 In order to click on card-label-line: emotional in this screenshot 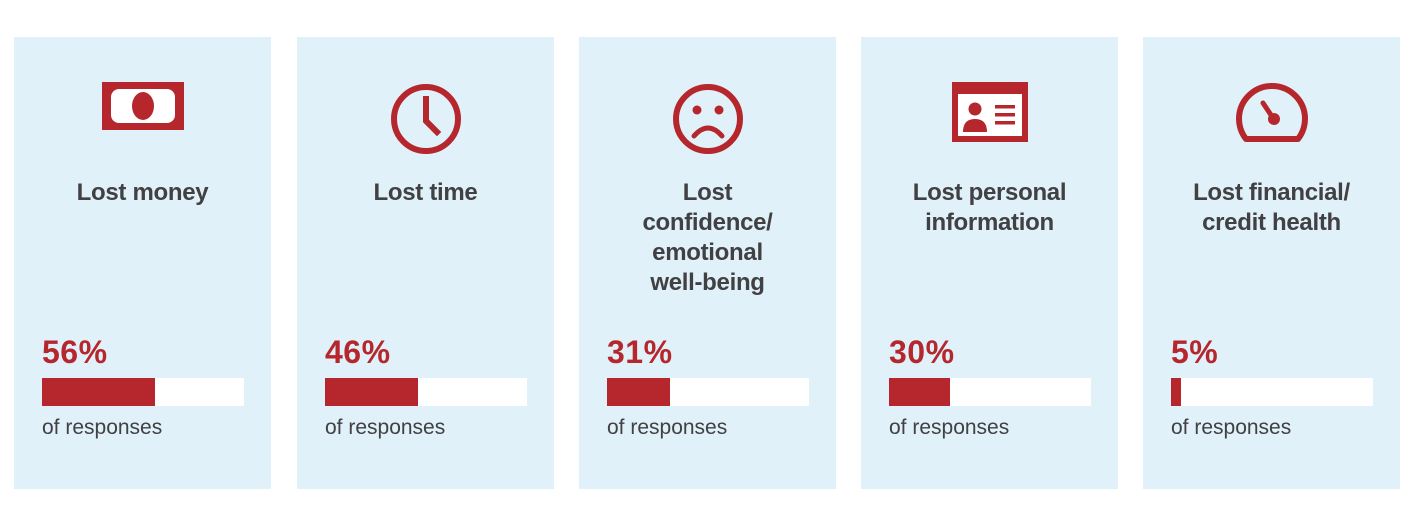, I will do `click(707, 252)`.